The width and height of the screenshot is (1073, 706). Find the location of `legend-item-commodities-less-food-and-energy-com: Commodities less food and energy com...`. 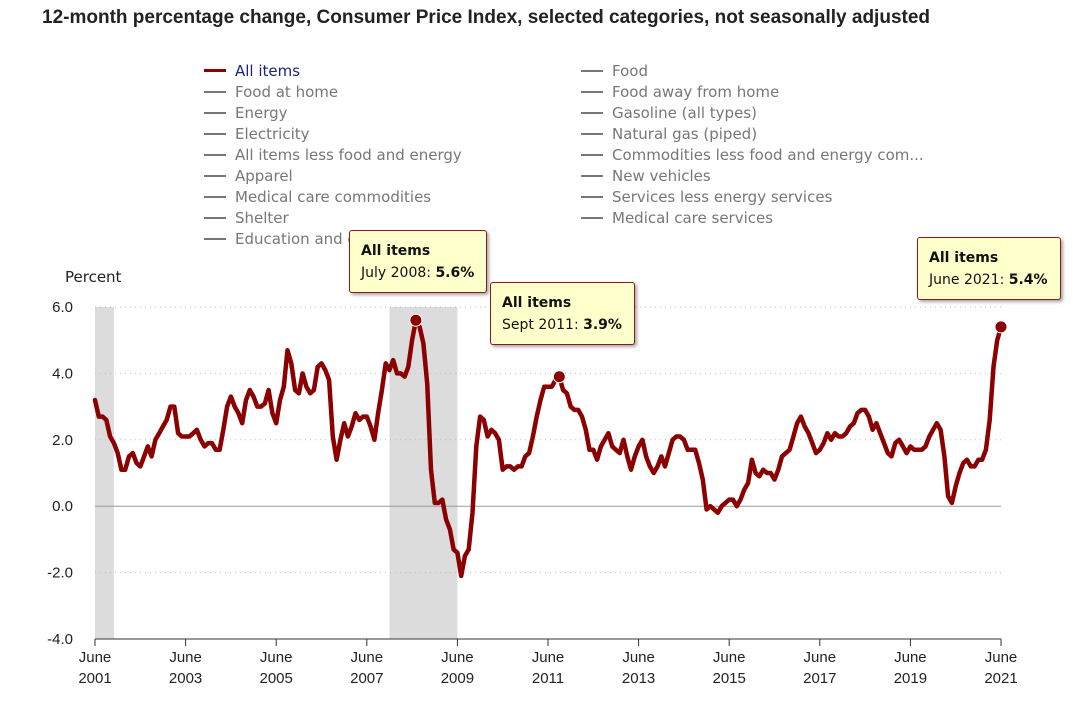

legend-item-commodities-less-food-and-energy-com: Commodities less food and energy com... is located at coordinates (752, 154).